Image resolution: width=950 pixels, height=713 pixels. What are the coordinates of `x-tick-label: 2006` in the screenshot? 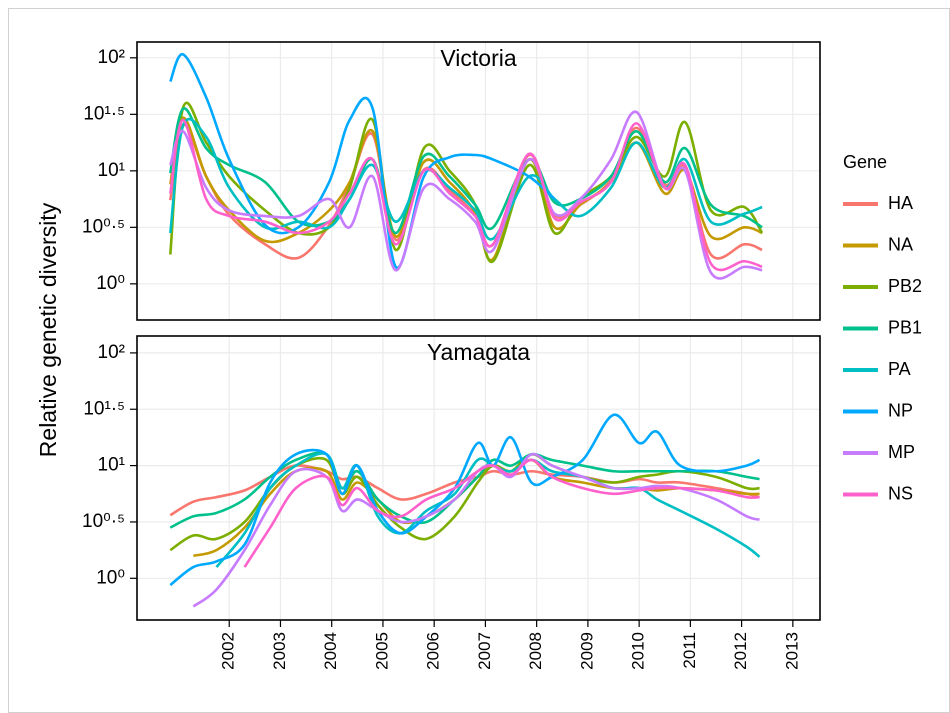 It's located at (433, 651).